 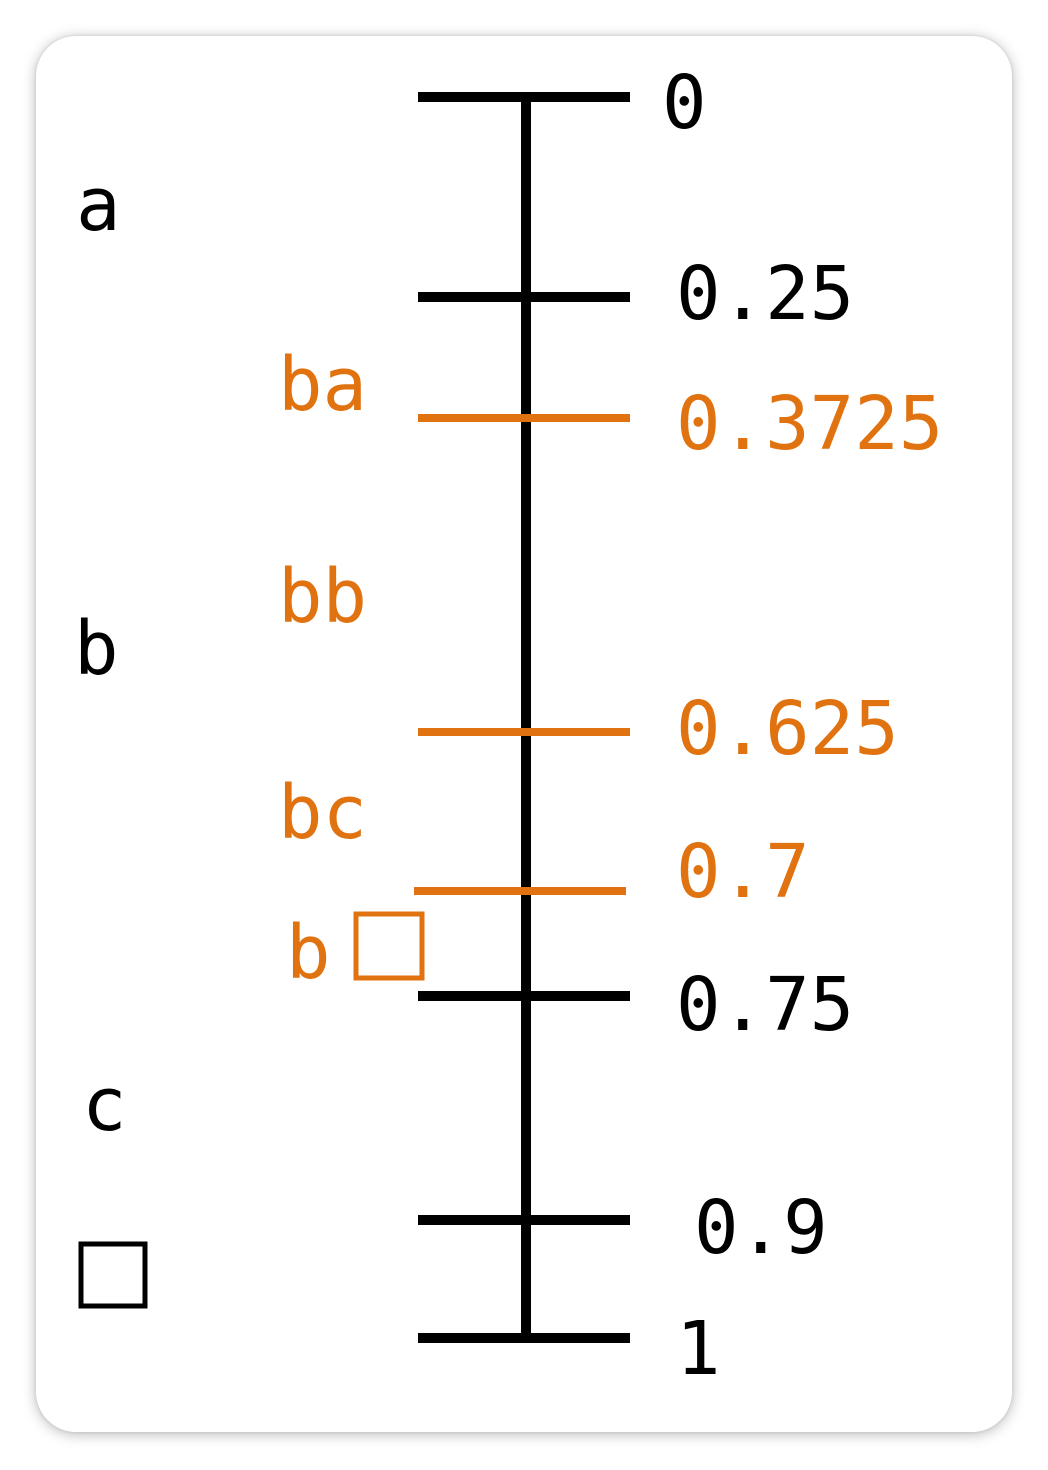 What do you see at coordinates (765, 1005) in the screenshot?
I see `tick-label-0-75: 0.75` at bounding box center [765, 1005].